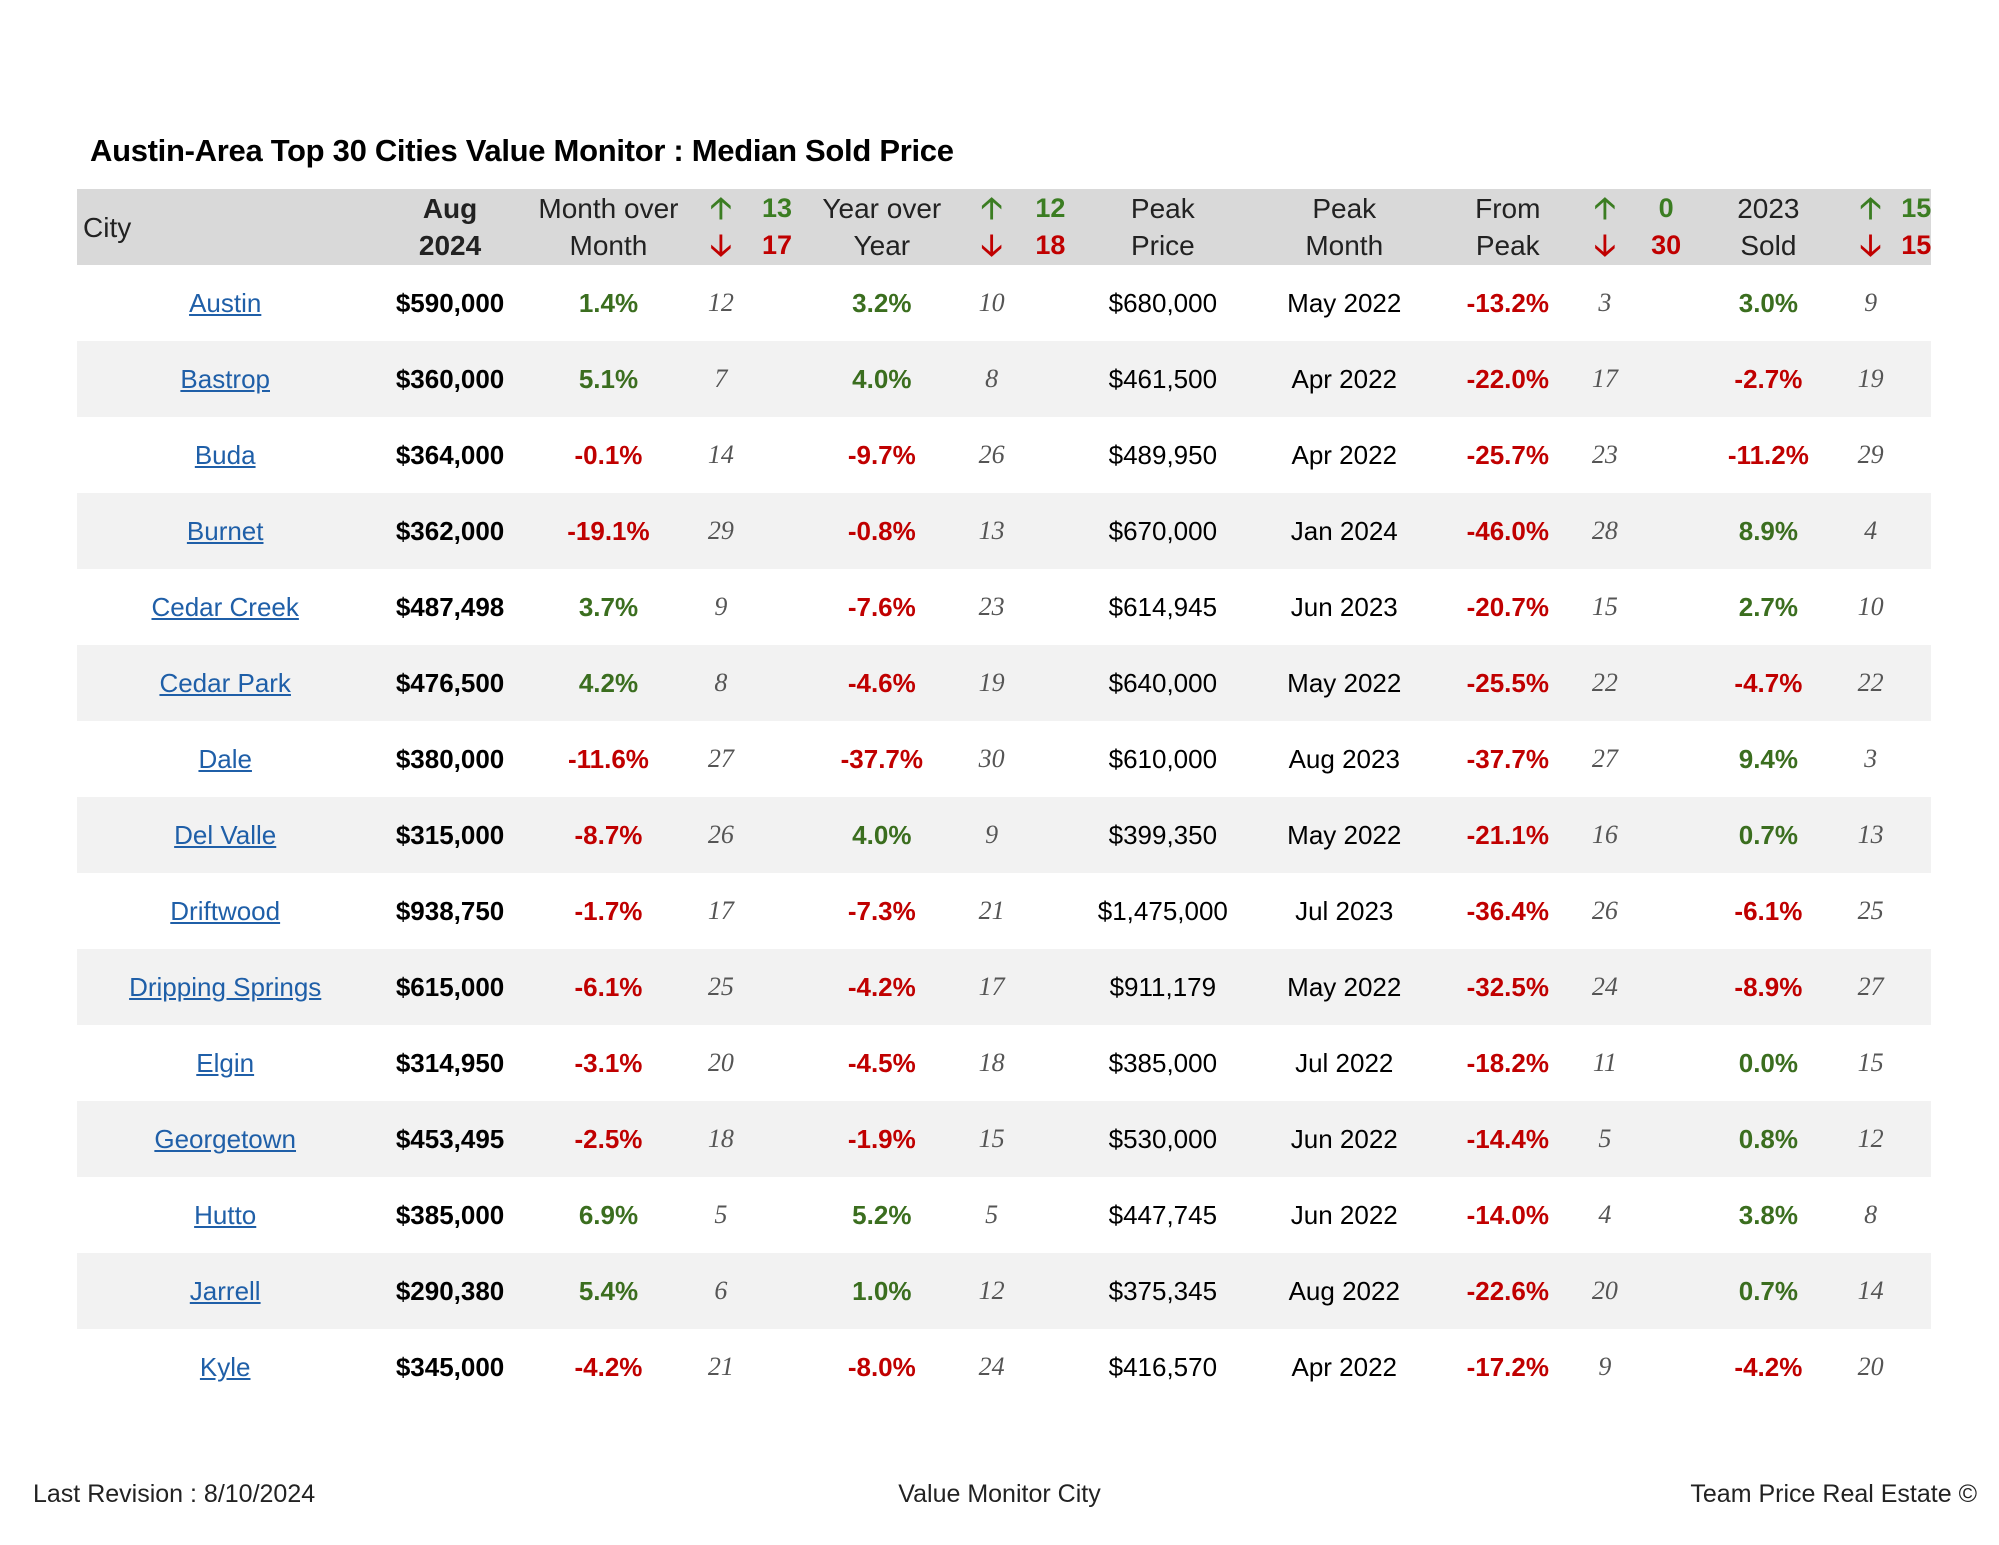 This screenshot has height=1545, width=1999. I want to click on peak-price: $680,000, so click(1163, 302).